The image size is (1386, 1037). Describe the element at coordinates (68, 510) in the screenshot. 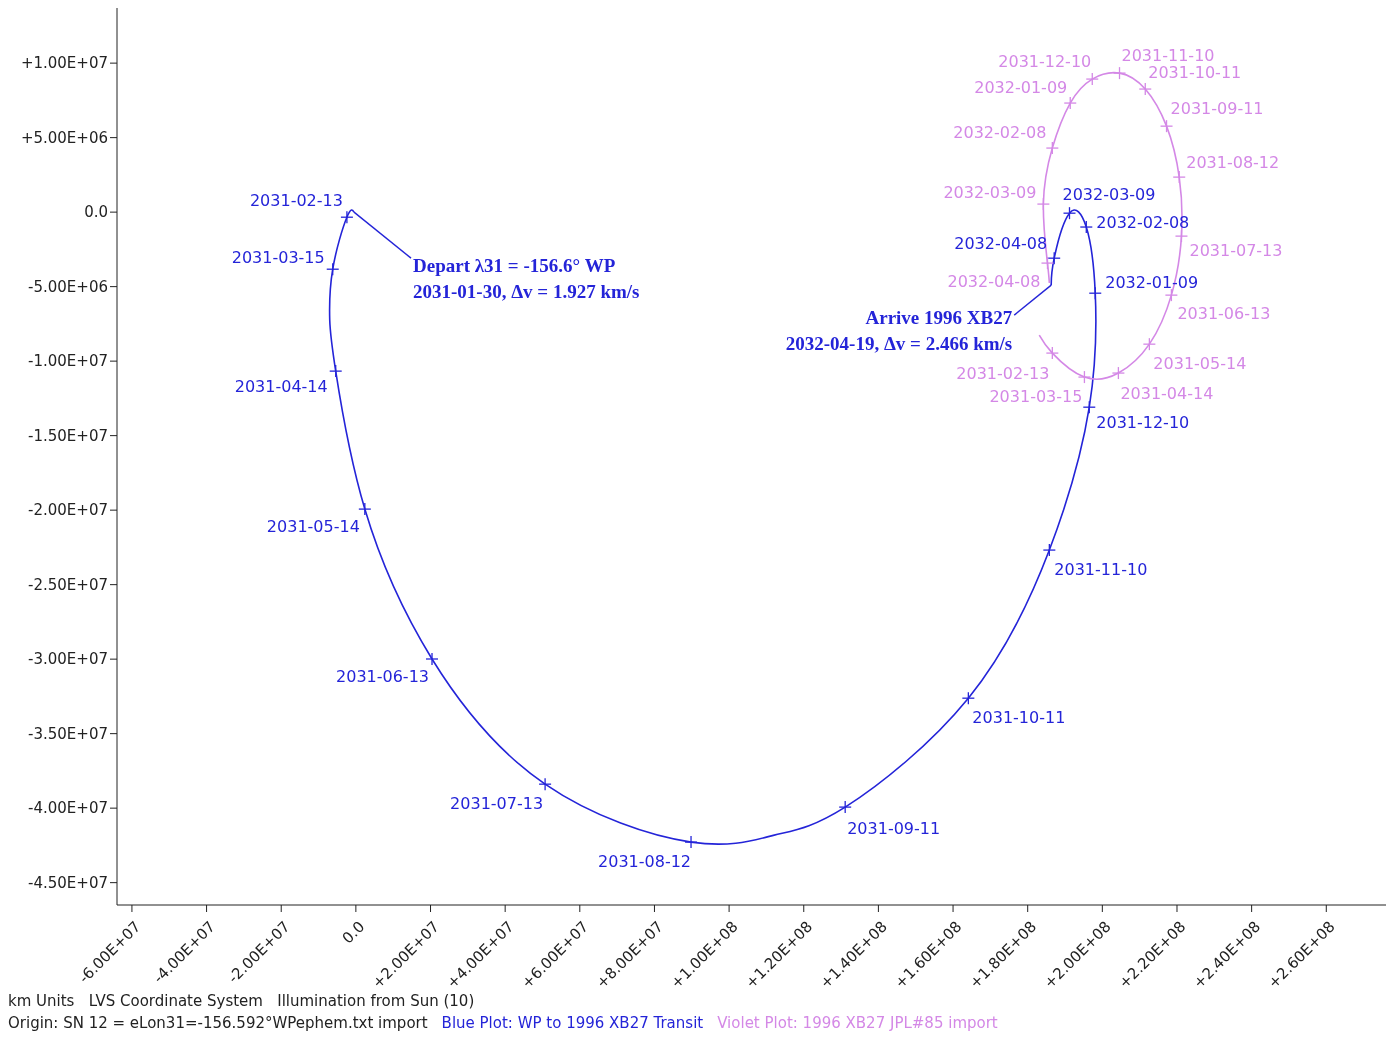

I see `y-tick-label: -2.00E+07` at that location.